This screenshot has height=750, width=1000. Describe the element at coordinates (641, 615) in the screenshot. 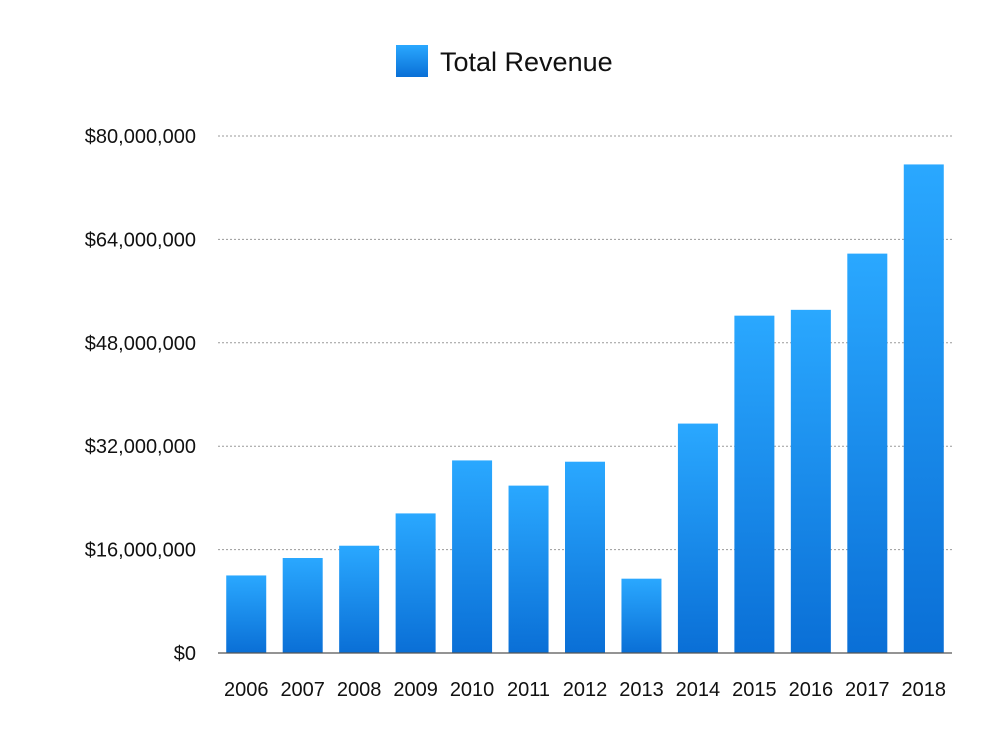

I see `bar-2013` at that location.